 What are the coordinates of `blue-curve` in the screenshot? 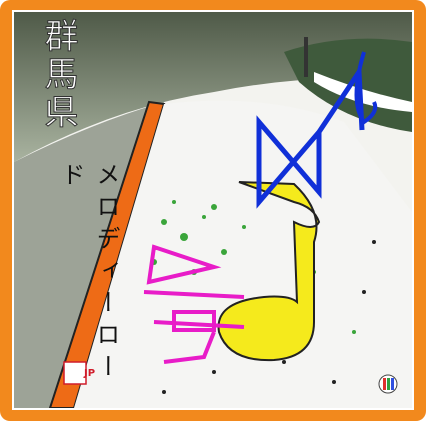 It's located at (366, 88).